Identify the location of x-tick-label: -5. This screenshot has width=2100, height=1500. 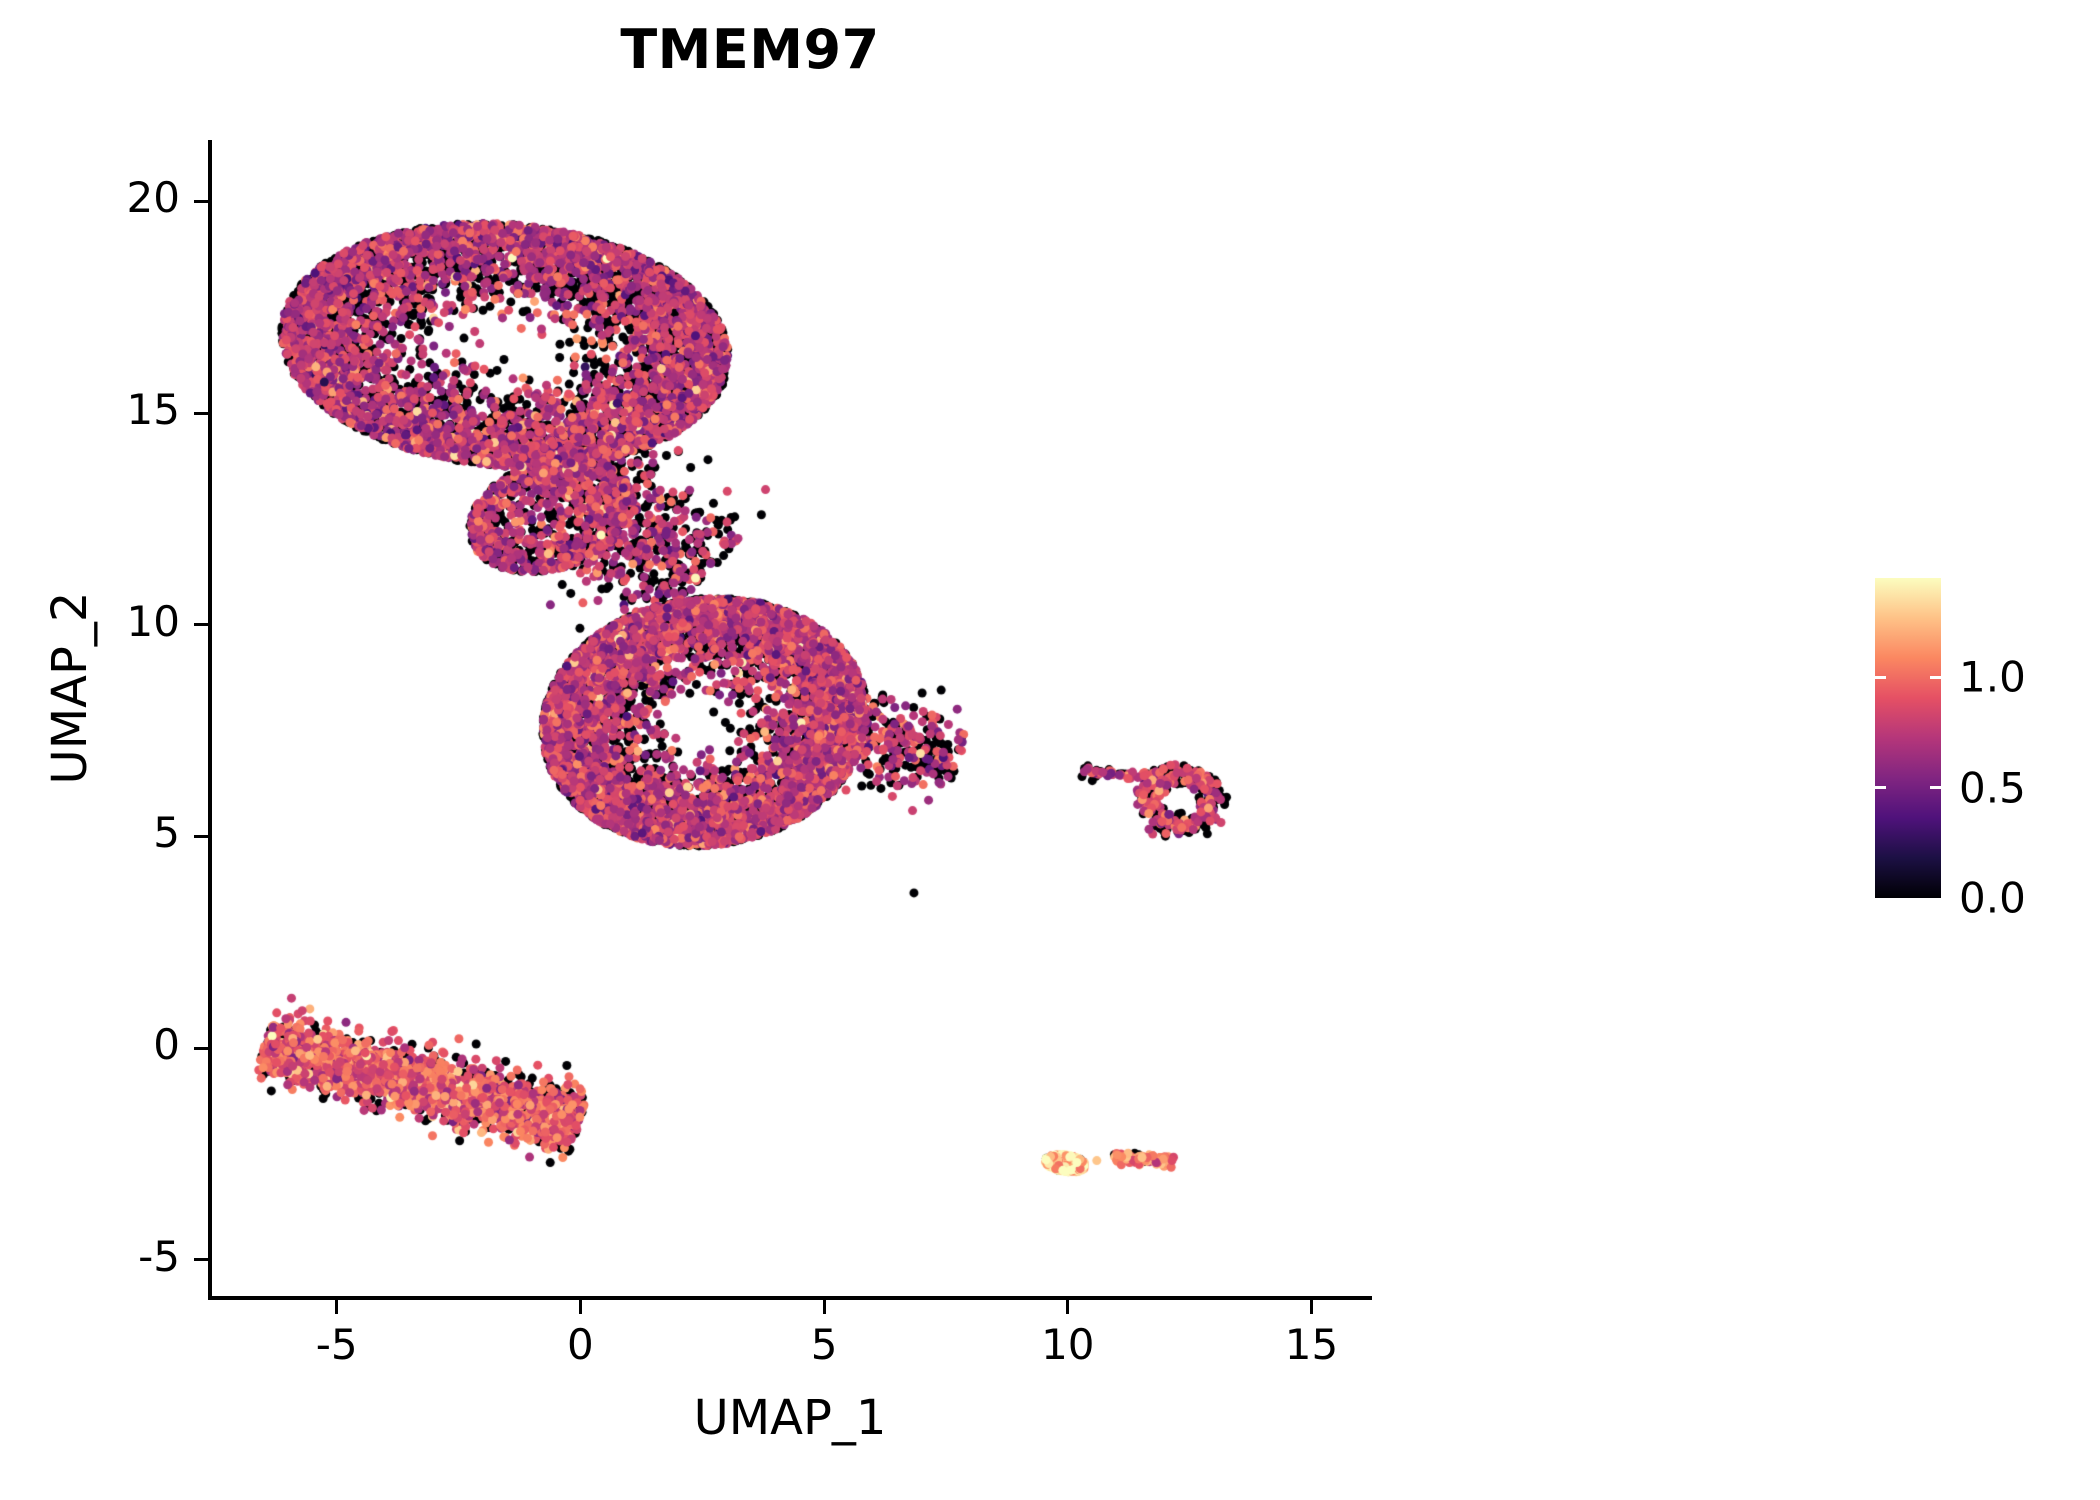
(336, 1344).